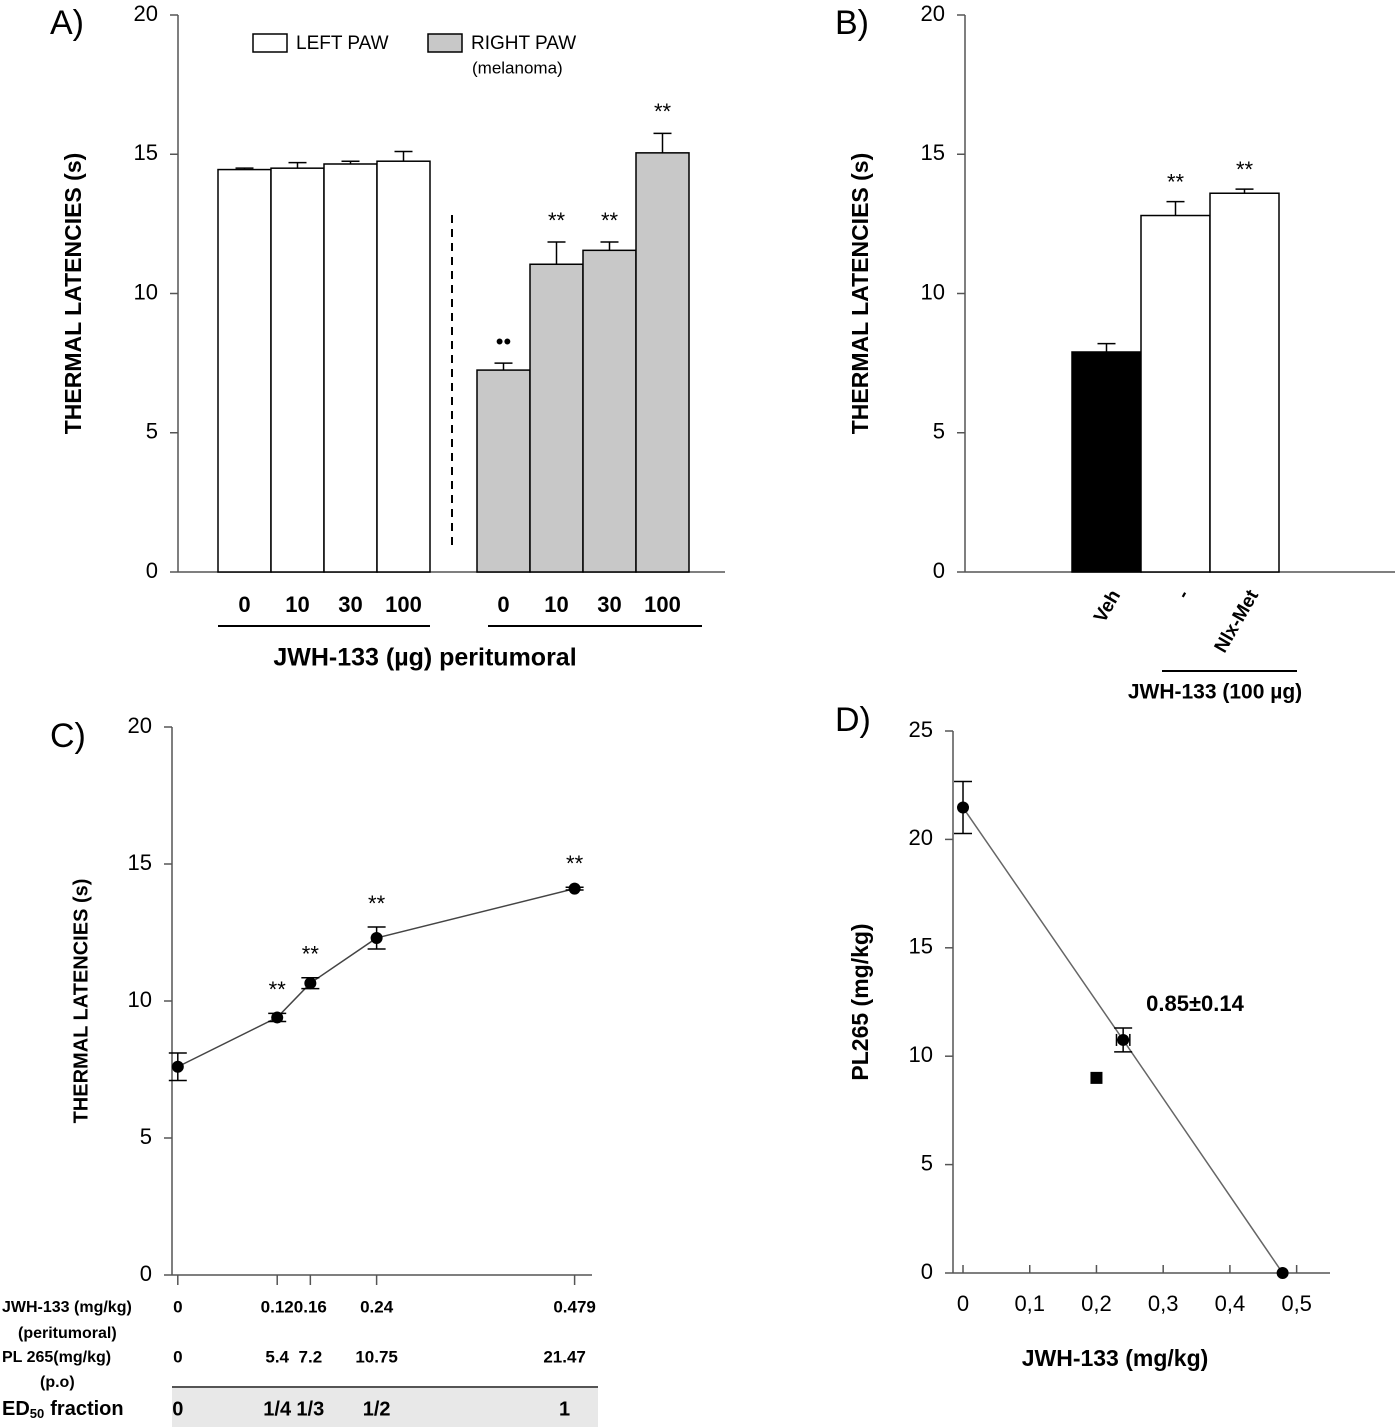 The image size is (1397, 1427). What do you see at coordinates (564, 1409) in the screenshot?
I see `table-cell: 1` at bounding box center [564, 1409].